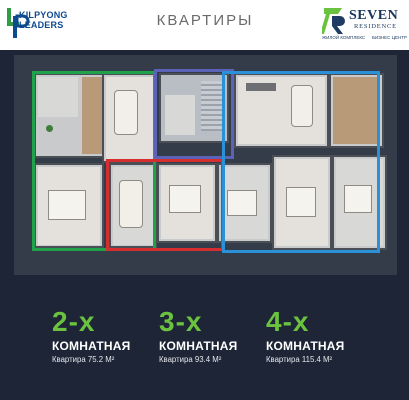 This screenshot has height=400, width=409. Describe the element at coordinates (219, 335) in the screenshot. I see `apartment-3-room: 3-х КОМНАТНАЯ Квартира 93.4 М²` at that location.